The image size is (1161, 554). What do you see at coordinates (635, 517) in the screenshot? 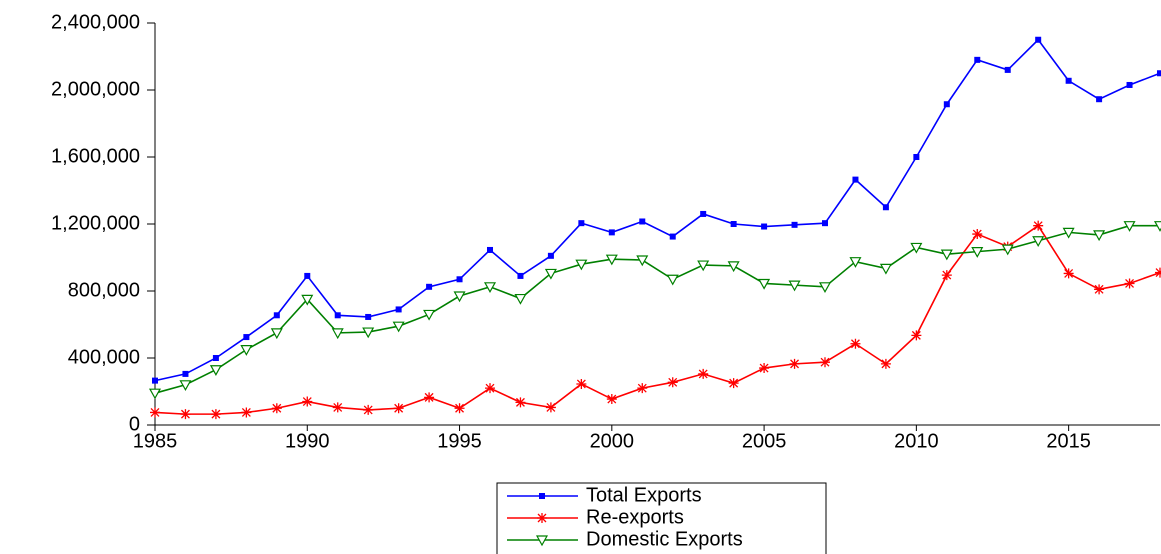
I see `legend-label: Re-exports` at bounding box center [635, 517].